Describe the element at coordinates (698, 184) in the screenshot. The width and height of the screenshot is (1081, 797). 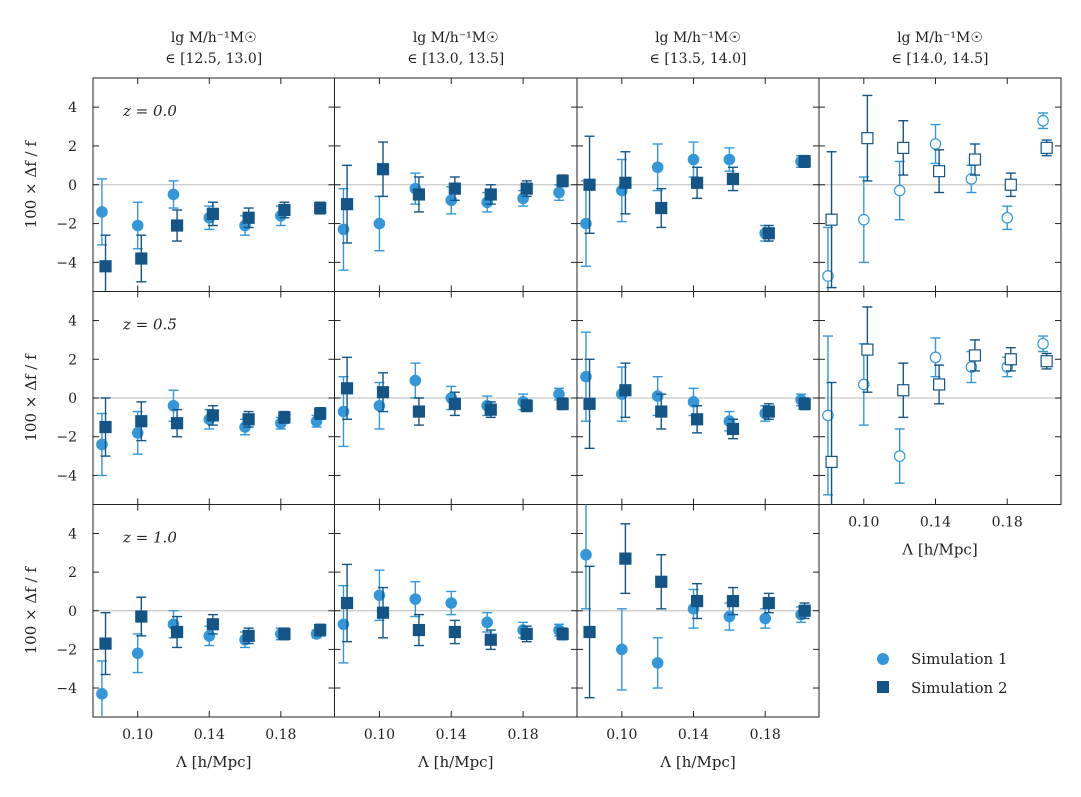
I see `panel-r0-c2` at that location.